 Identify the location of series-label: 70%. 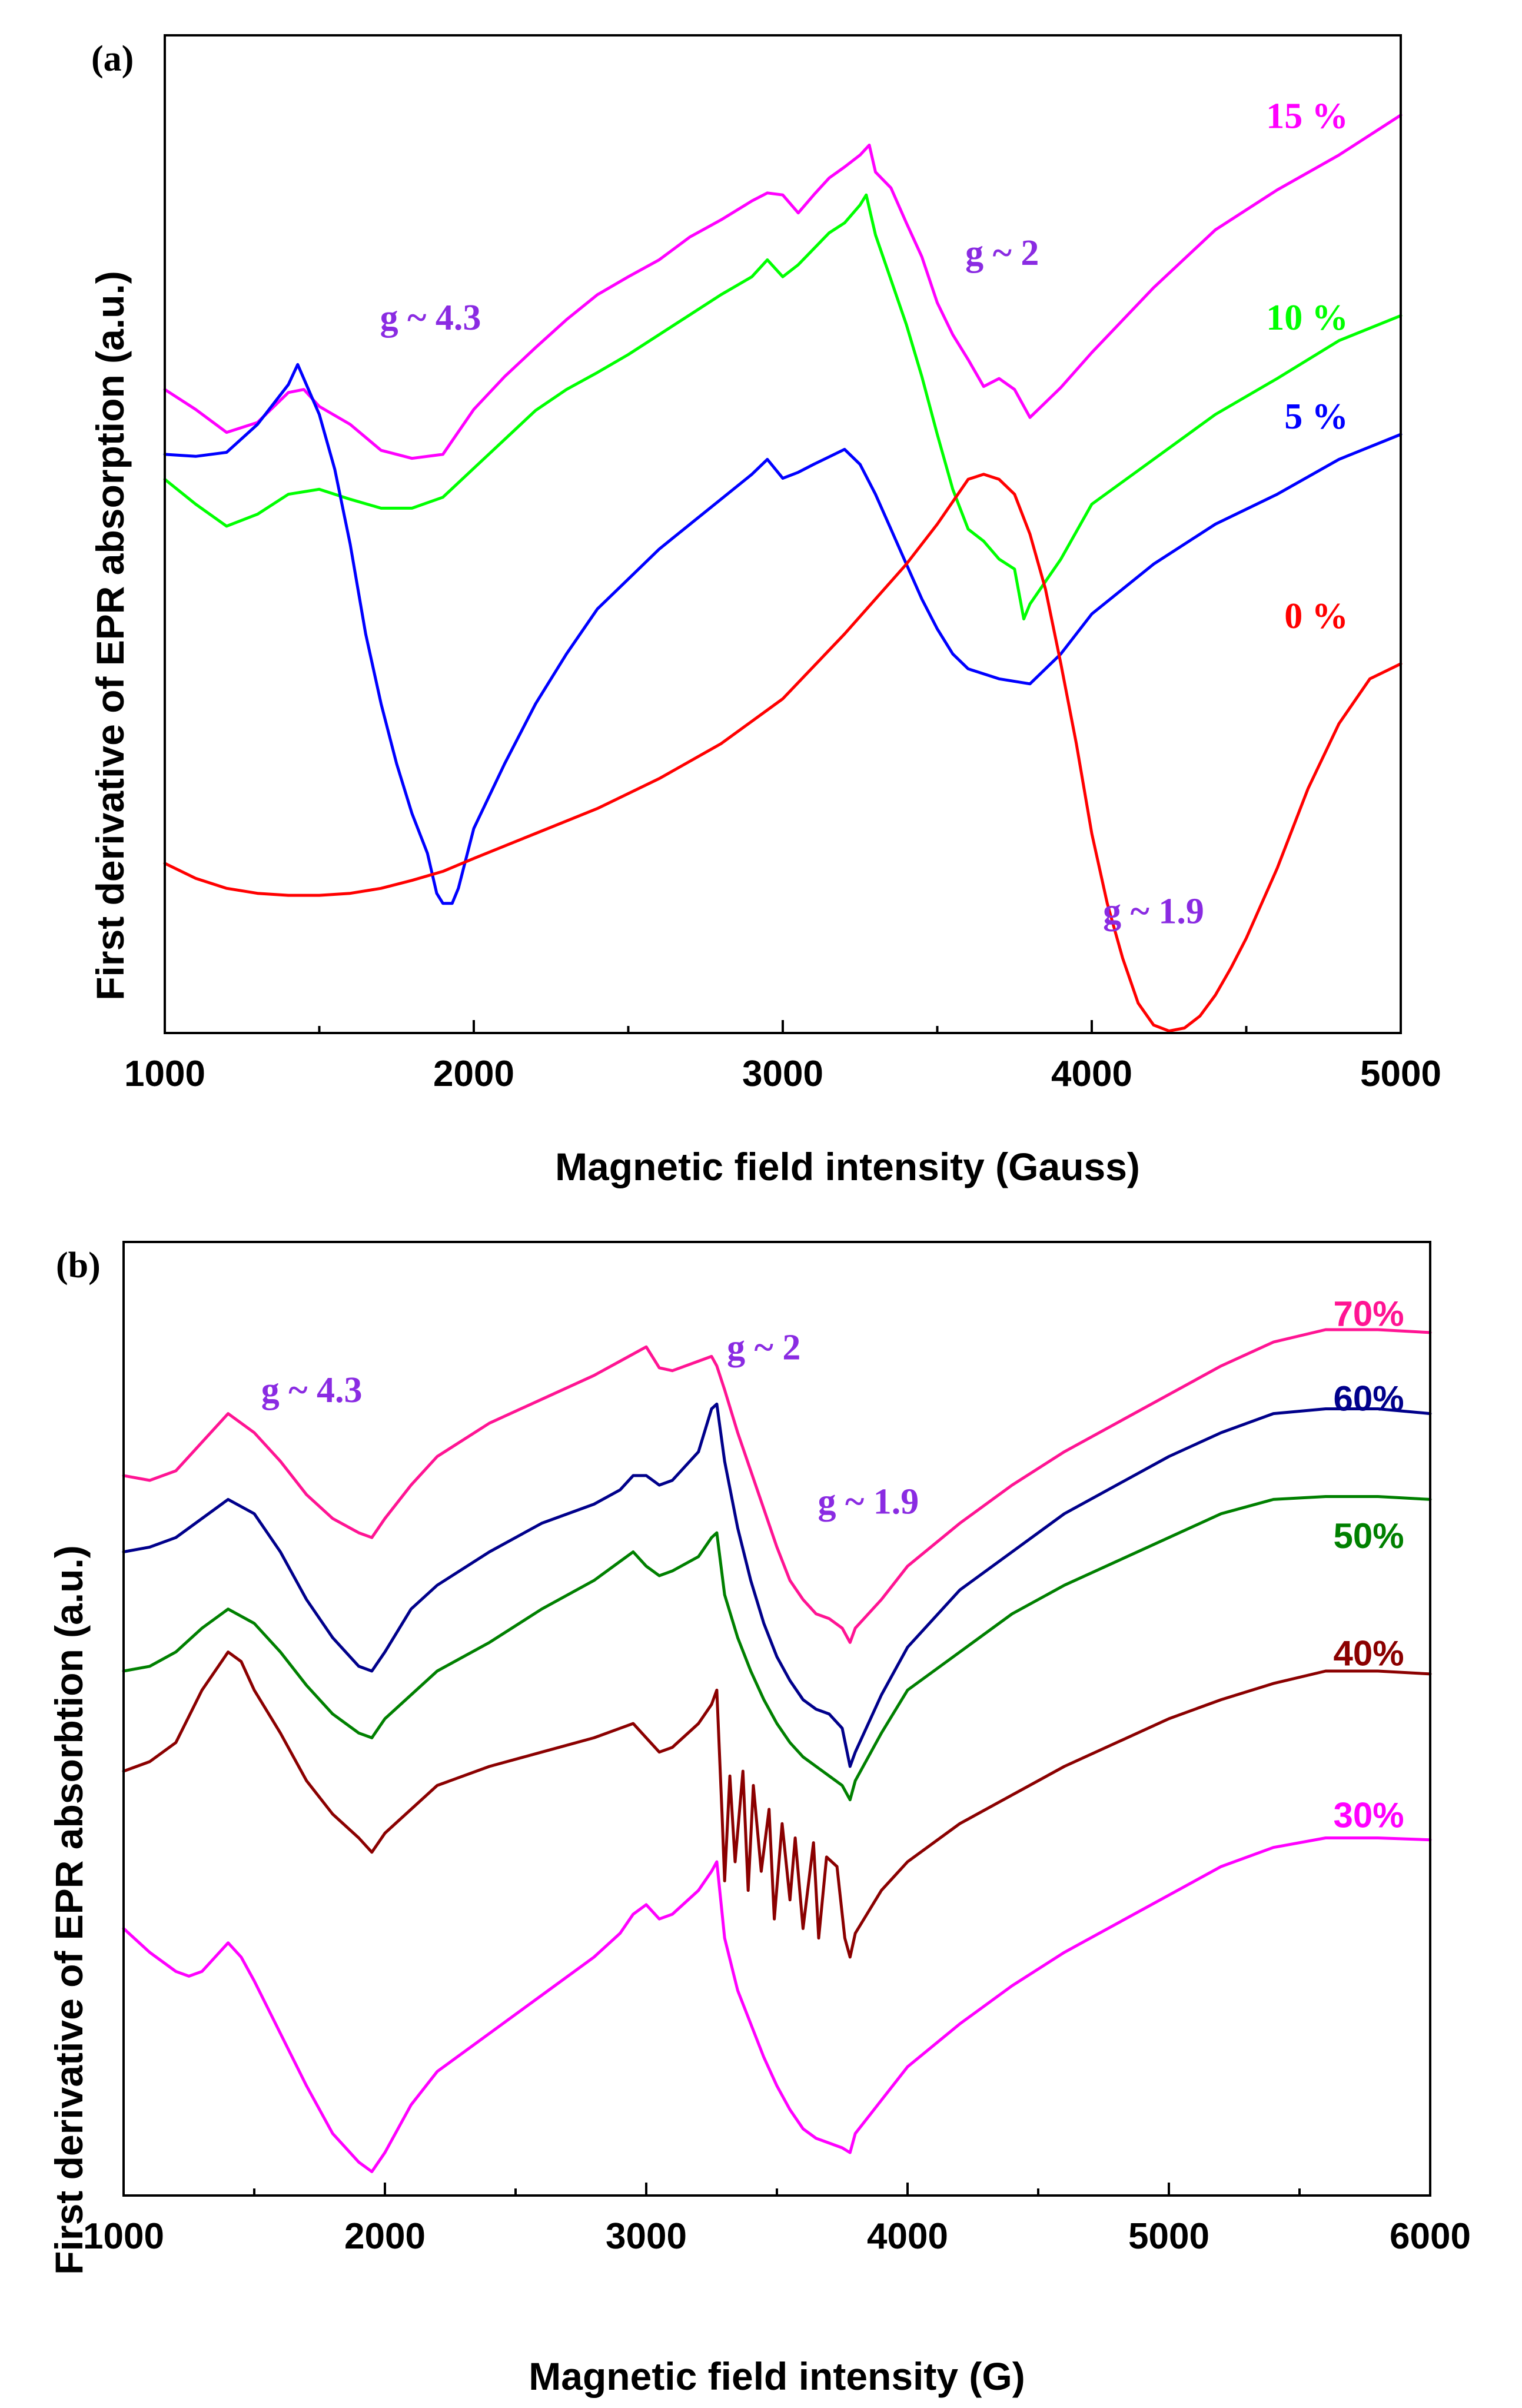
(1369, 1314).